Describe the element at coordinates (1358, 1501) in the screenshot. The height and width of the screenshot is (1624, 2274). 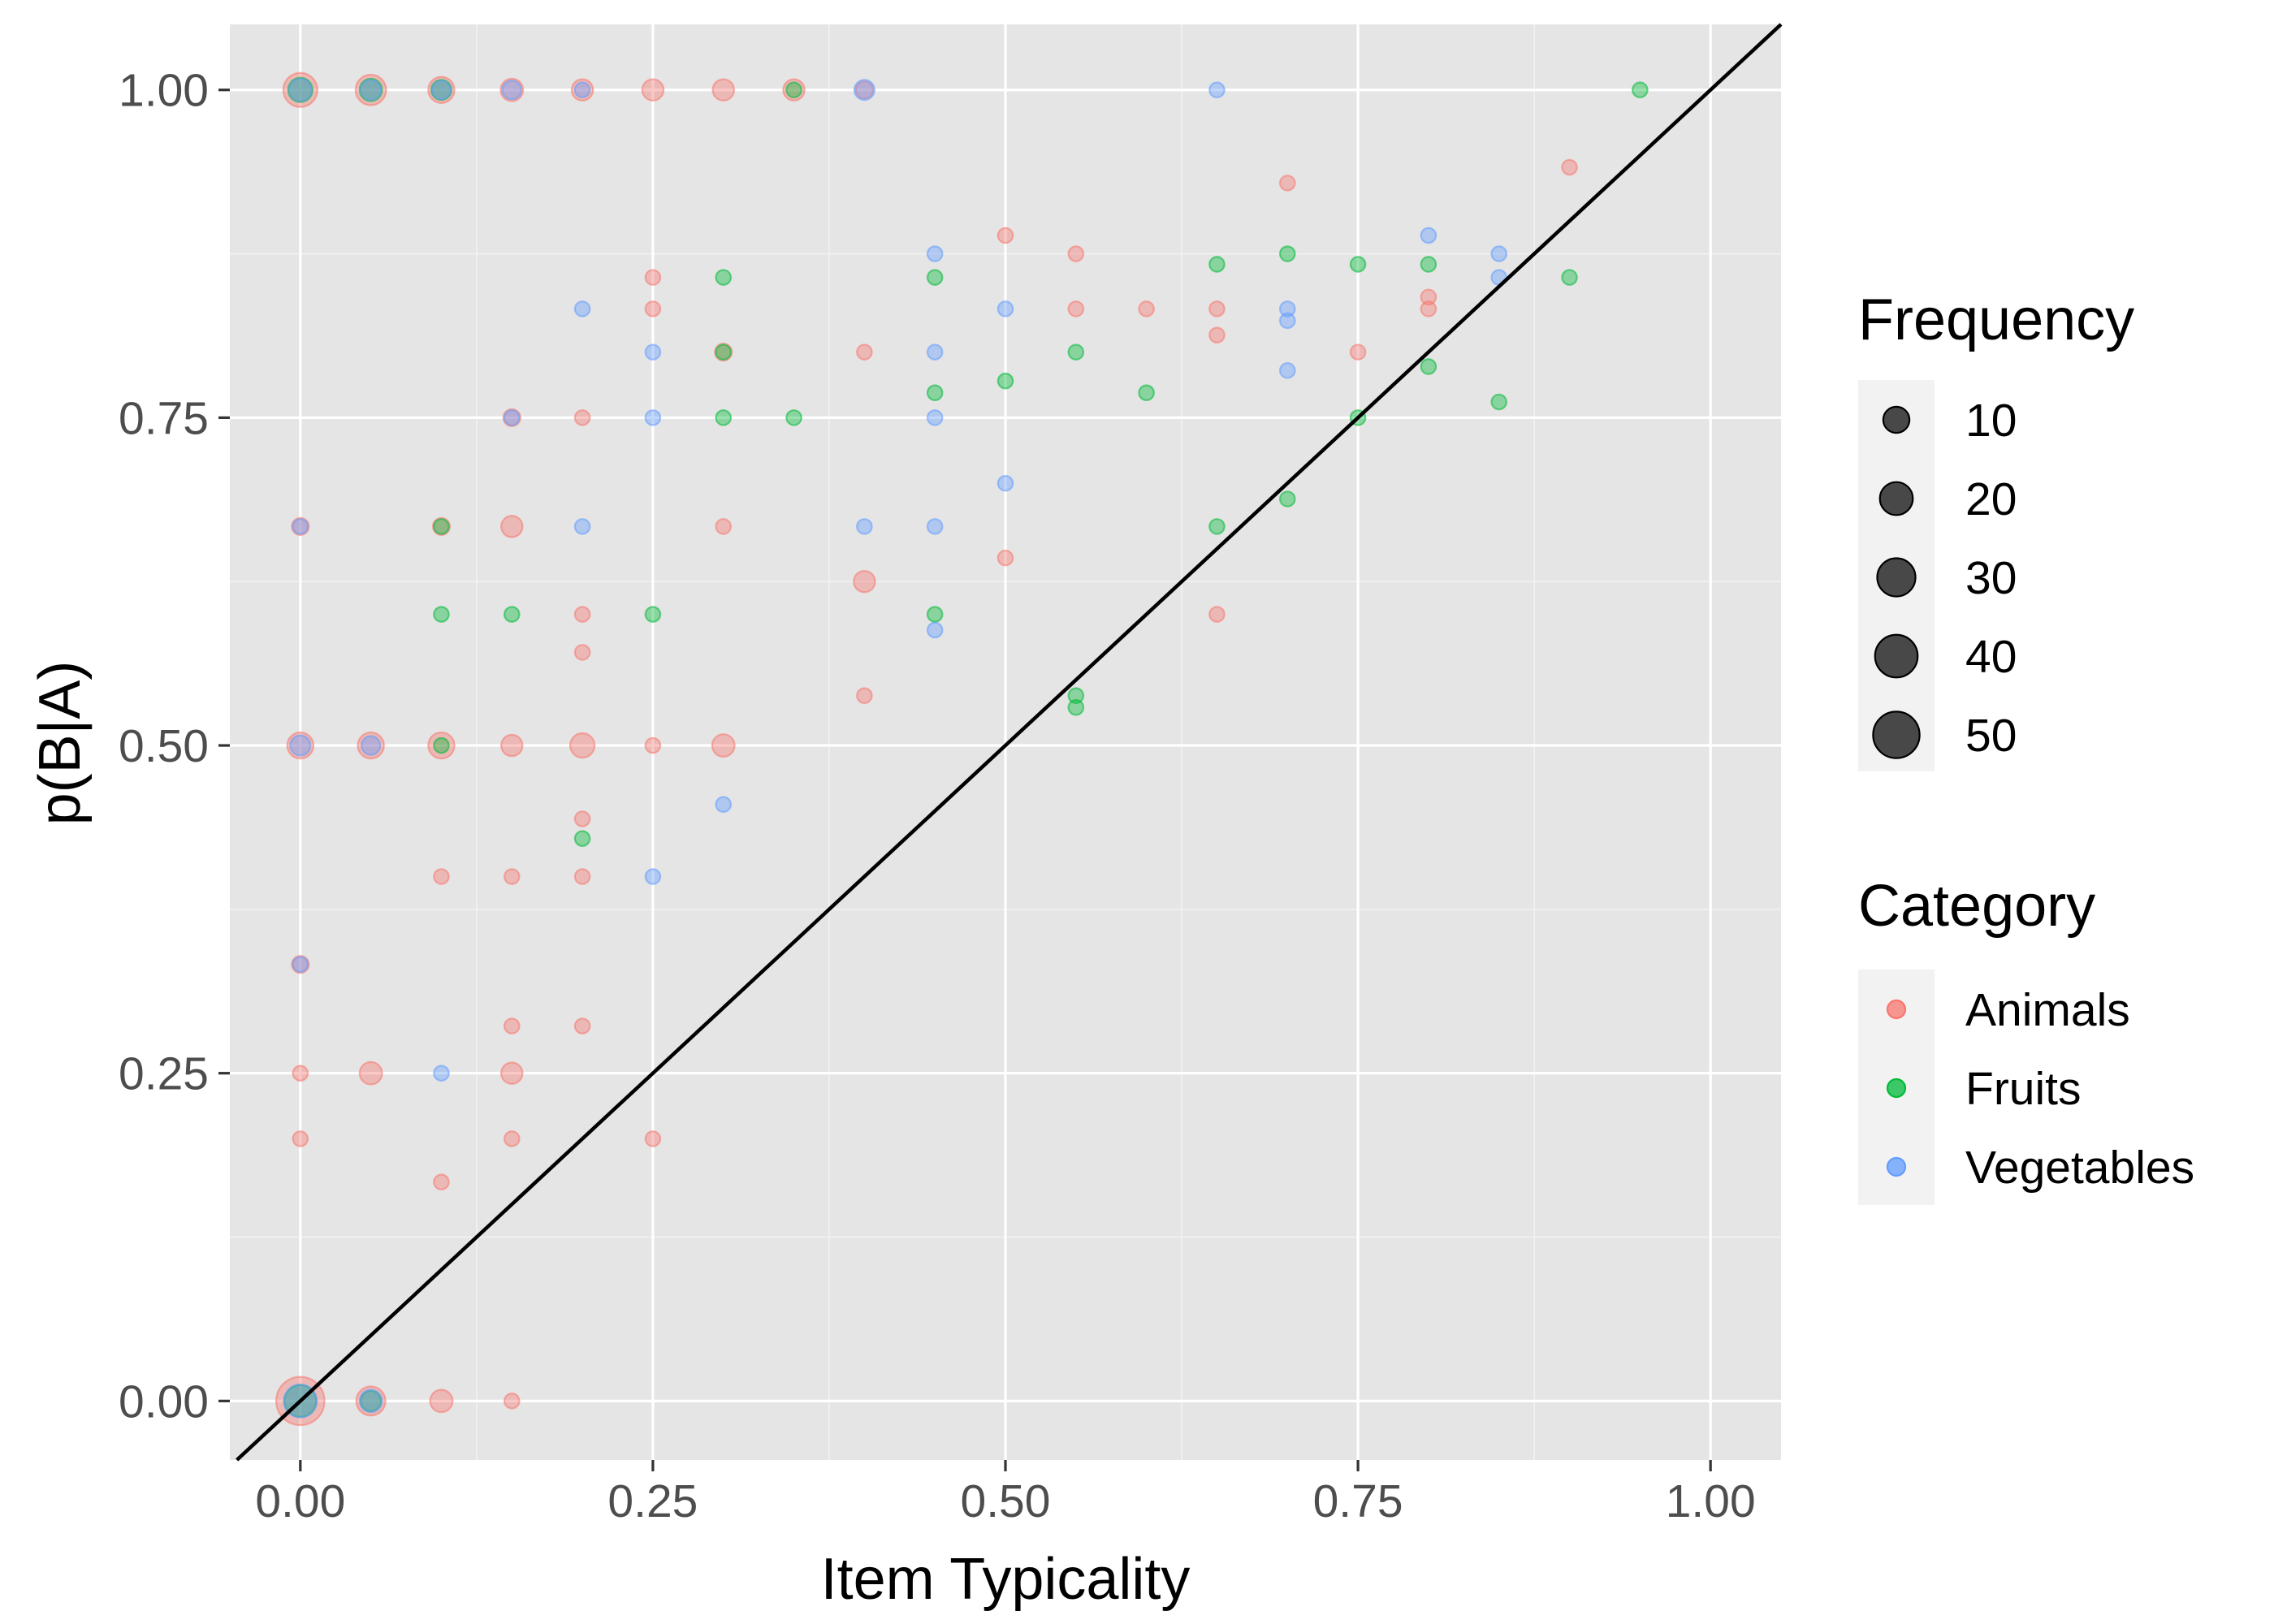
I see `x-tick-label: 0.75` at that location.